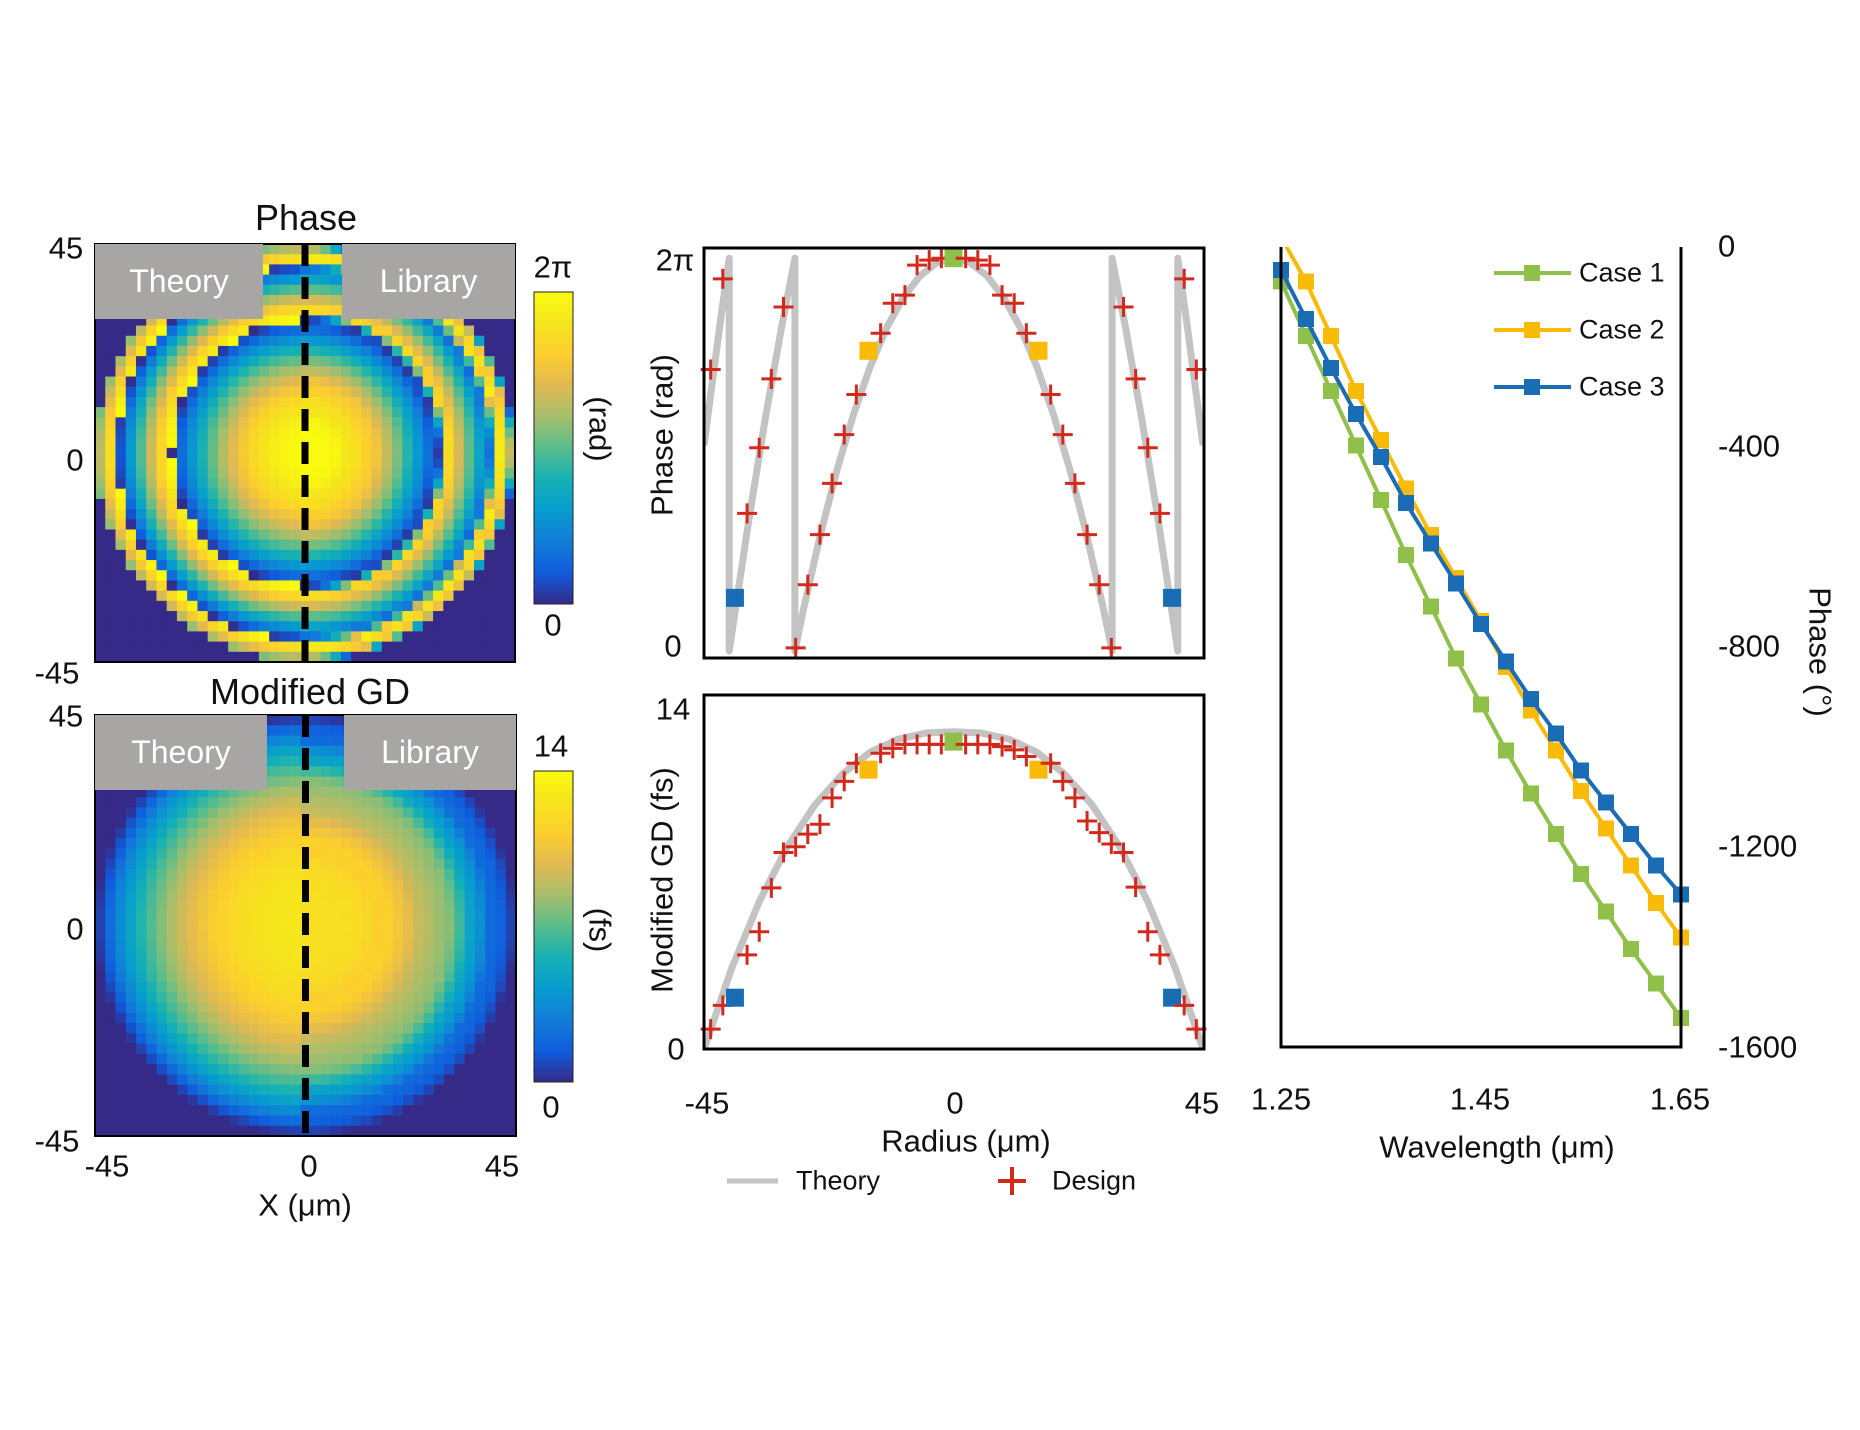 The image size is (1860, 1430). Describe the element at coordinates (953, 741) in the screenshot. I see `highlighted-point-case1` at that location.